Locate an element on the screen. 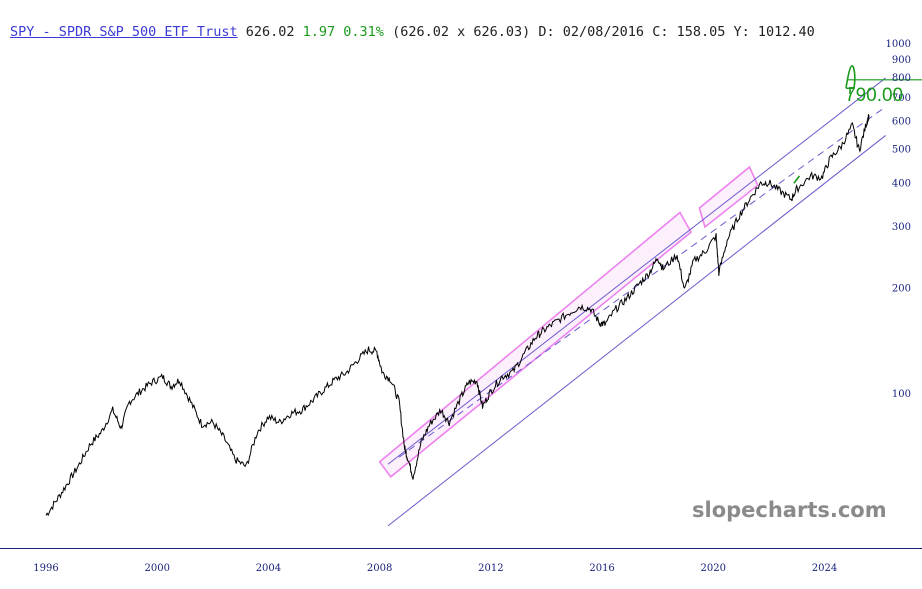  cursor-close: C: 158.05 is located at coordinates (689, 32).